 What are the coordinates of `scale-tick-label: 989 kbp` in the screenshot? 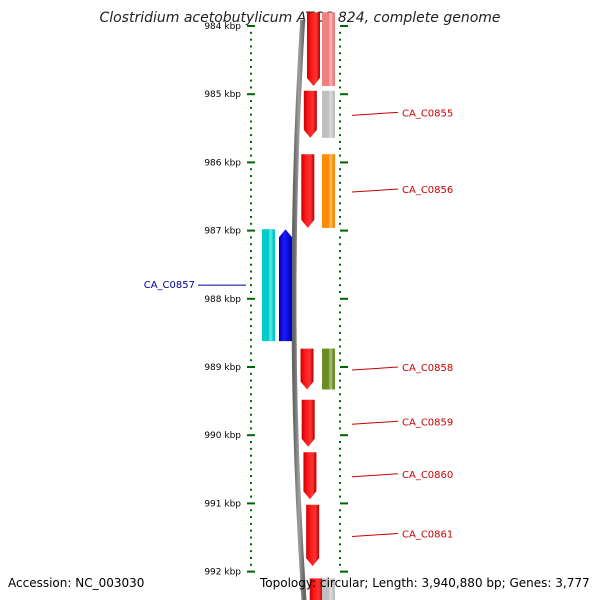 It's located at (222, 368).